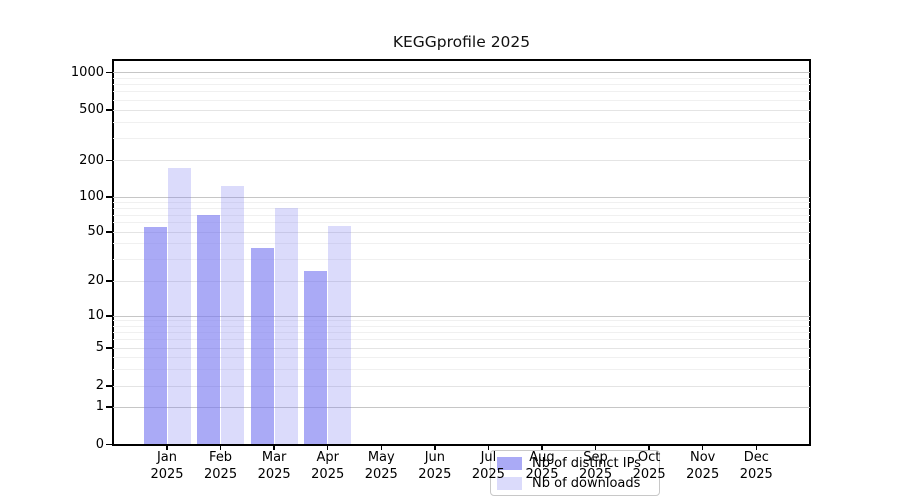  Describe the element at coordinates (113, 252) in the screenshot. I see `left-spine` at that location.